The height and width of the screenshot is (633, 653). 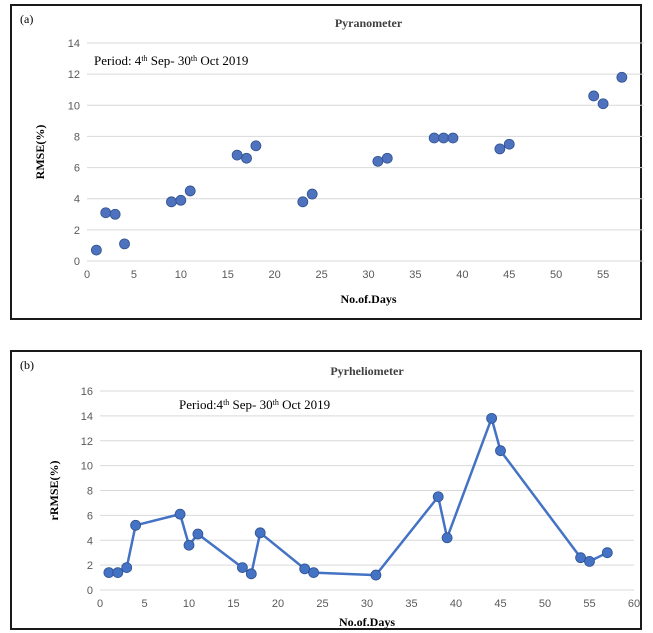 I want to click on period-label: Period: 4th Sep- 30th Oct 2019, so click(x=171, y=60).